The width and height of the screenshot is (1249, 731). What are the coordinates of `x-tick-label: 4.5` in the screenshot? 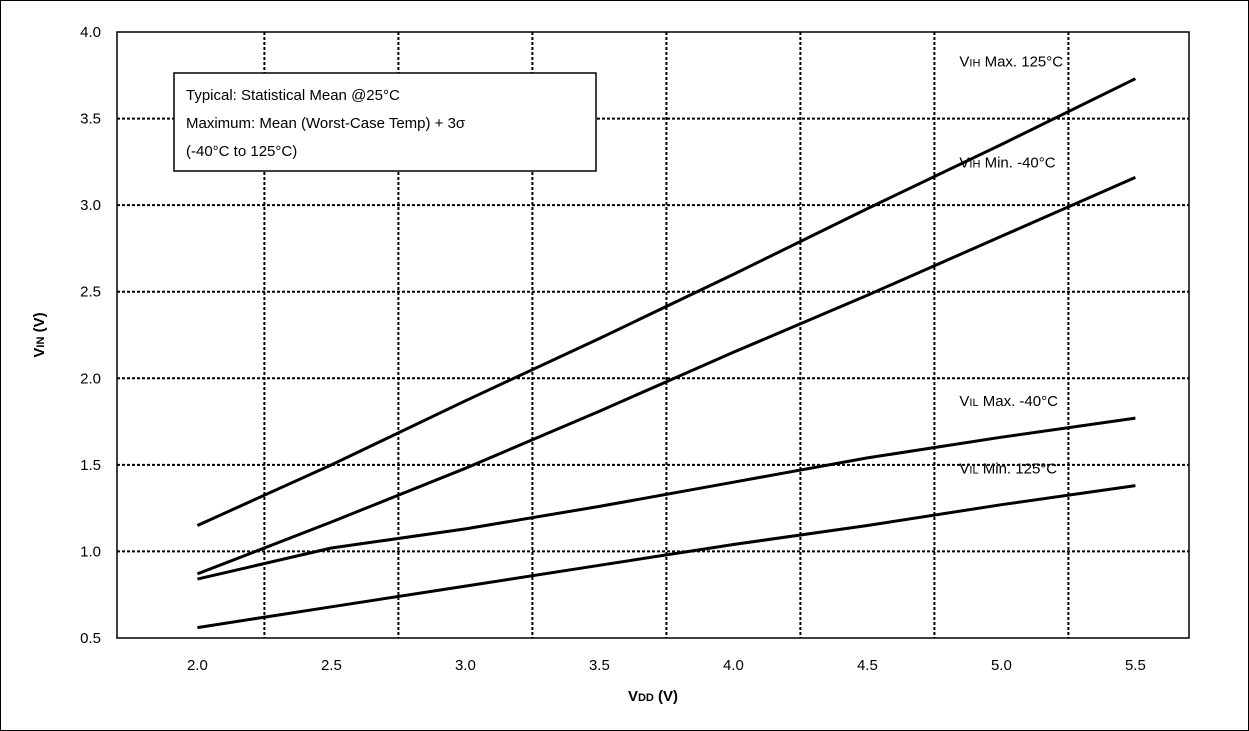 It's located at (867, 665).